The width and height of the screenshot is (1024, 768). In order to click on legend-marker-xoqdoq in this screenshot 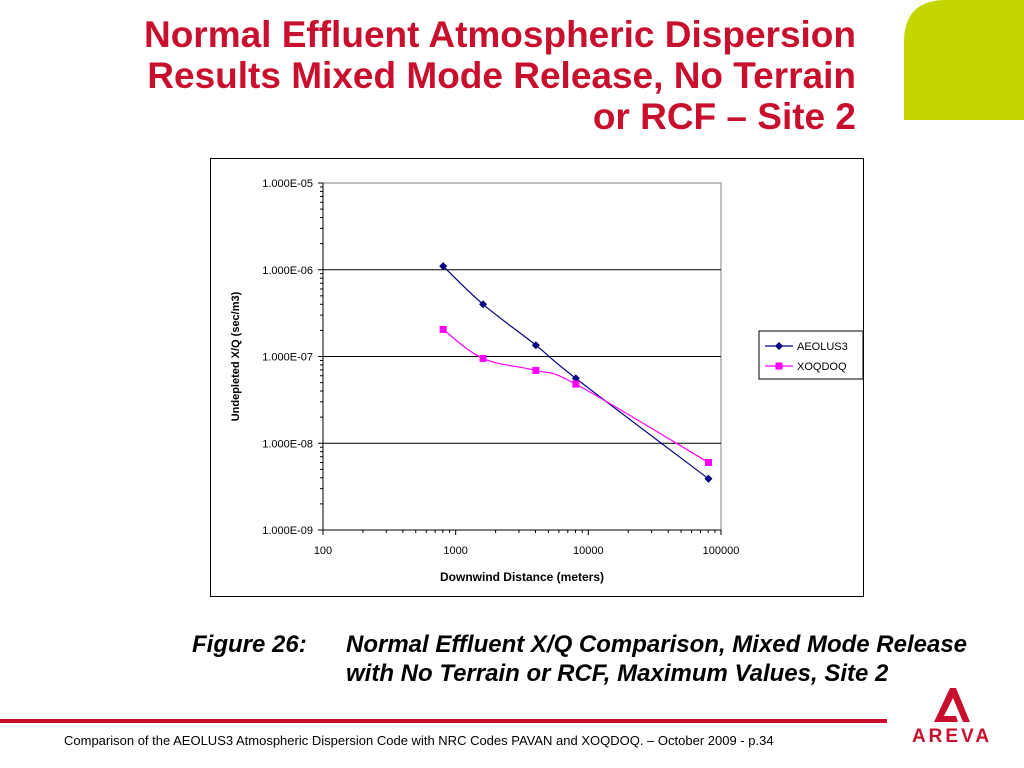, I will do `click(779, 366)`.